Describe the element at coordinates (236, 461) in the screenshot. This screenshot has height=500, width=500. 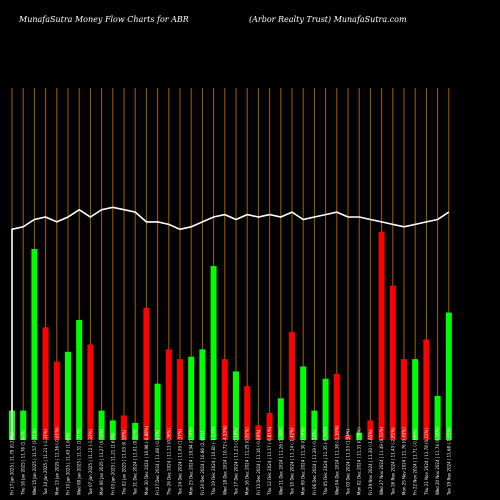
I see `x-tick-label: Tue 17 Dec 2024 | 11.23 (-0.18%)` at that location.